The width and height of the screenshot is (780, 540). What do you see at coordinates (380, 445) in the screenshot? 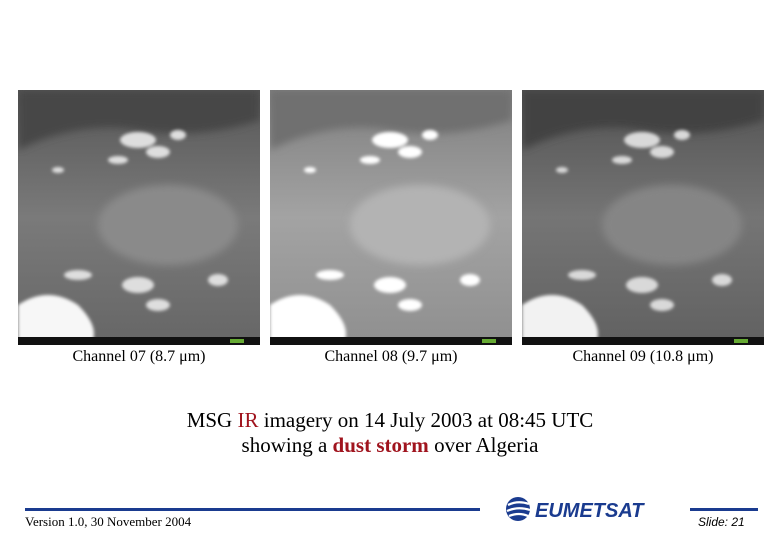
I see `caption-highlight: dust storm` at bounding box center [380, 445].